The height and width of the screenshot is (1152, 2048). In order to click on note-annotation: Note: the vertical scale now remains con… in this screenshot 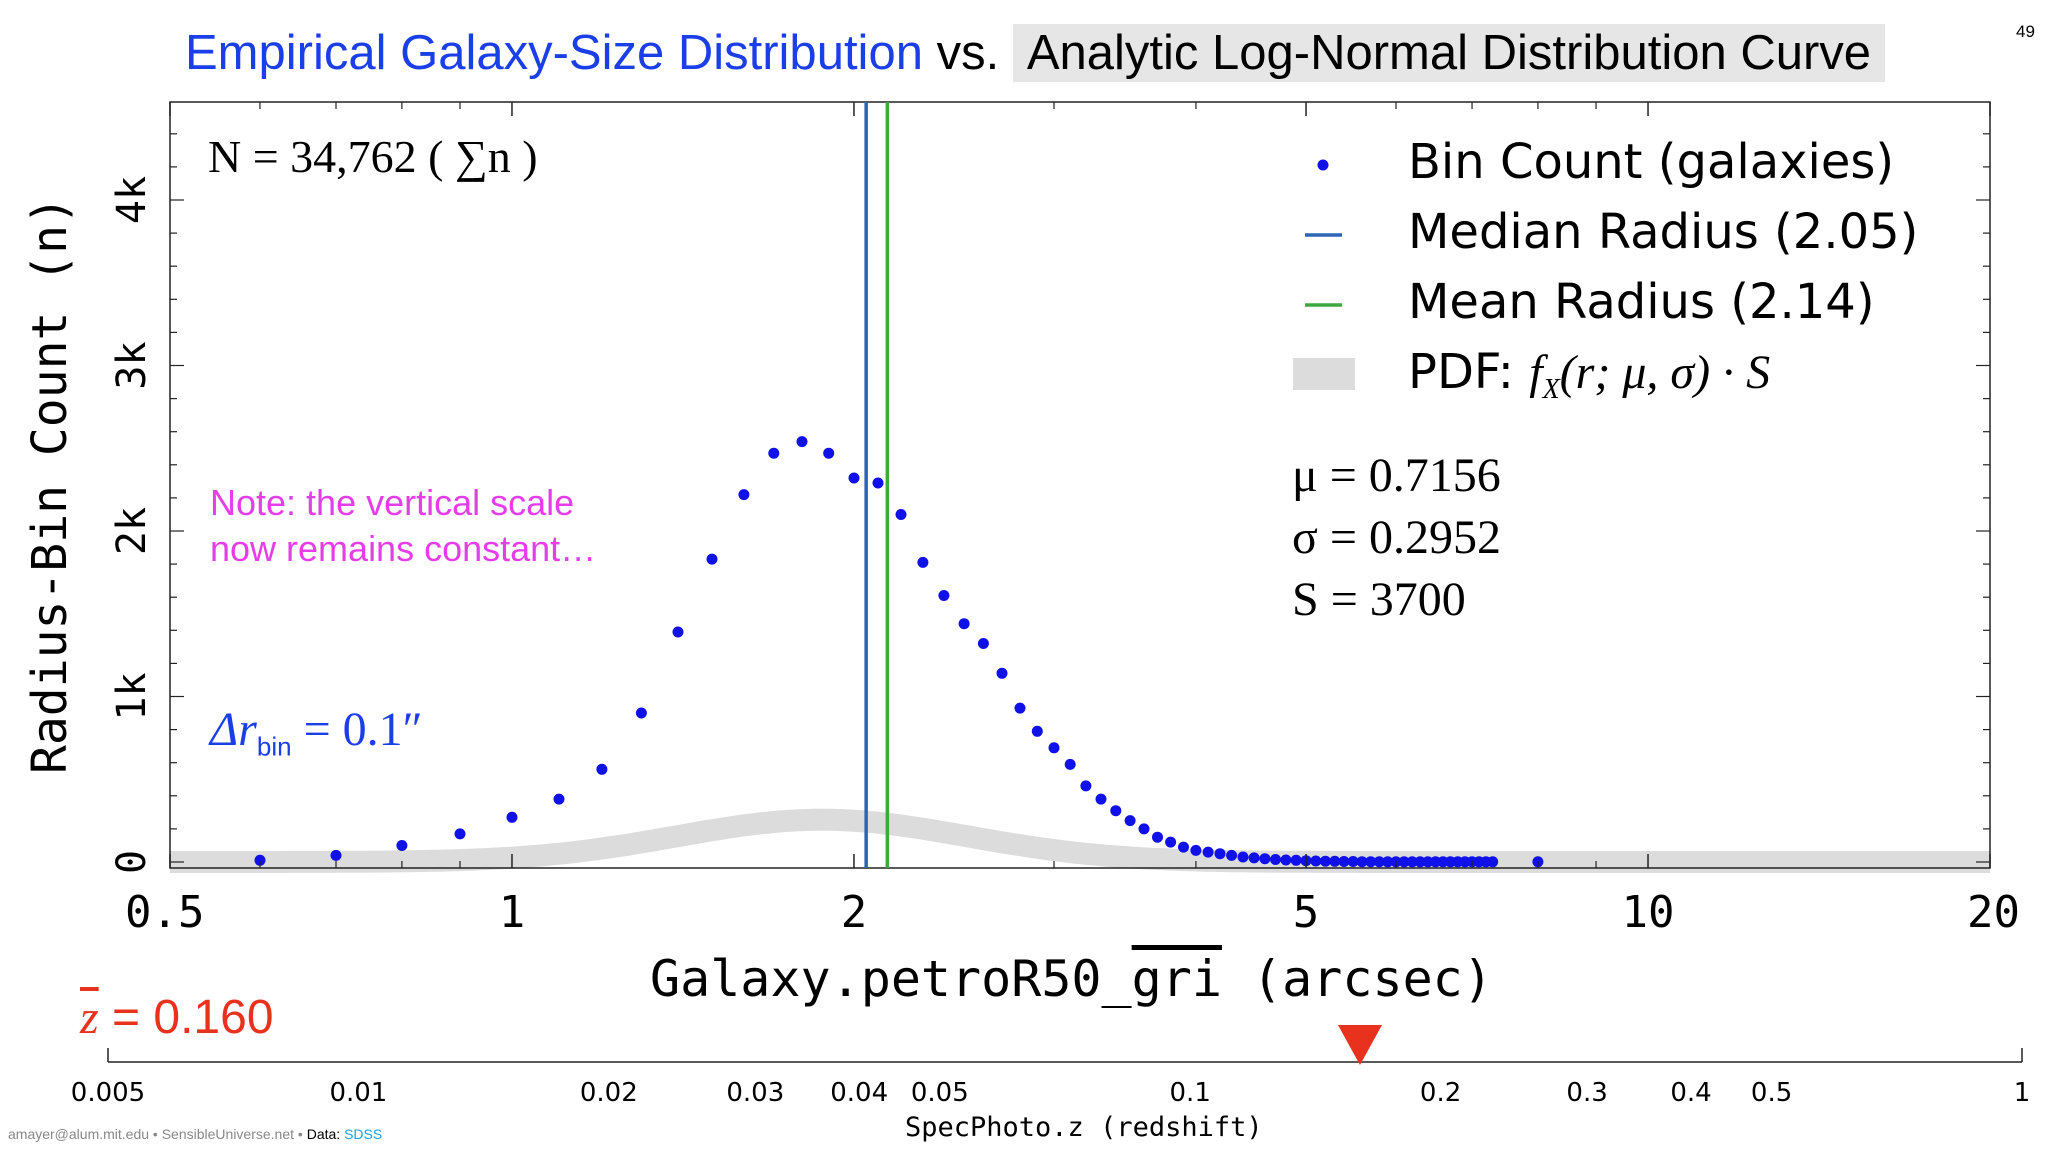, I will do `click(403, 526)`.